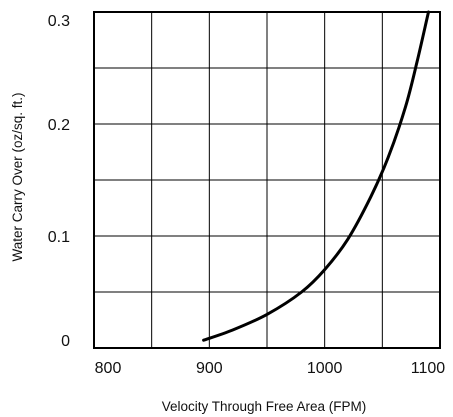 This screenshot has height=417, width=453. I want to click on x-tick-label: 800, so click(108, 368).